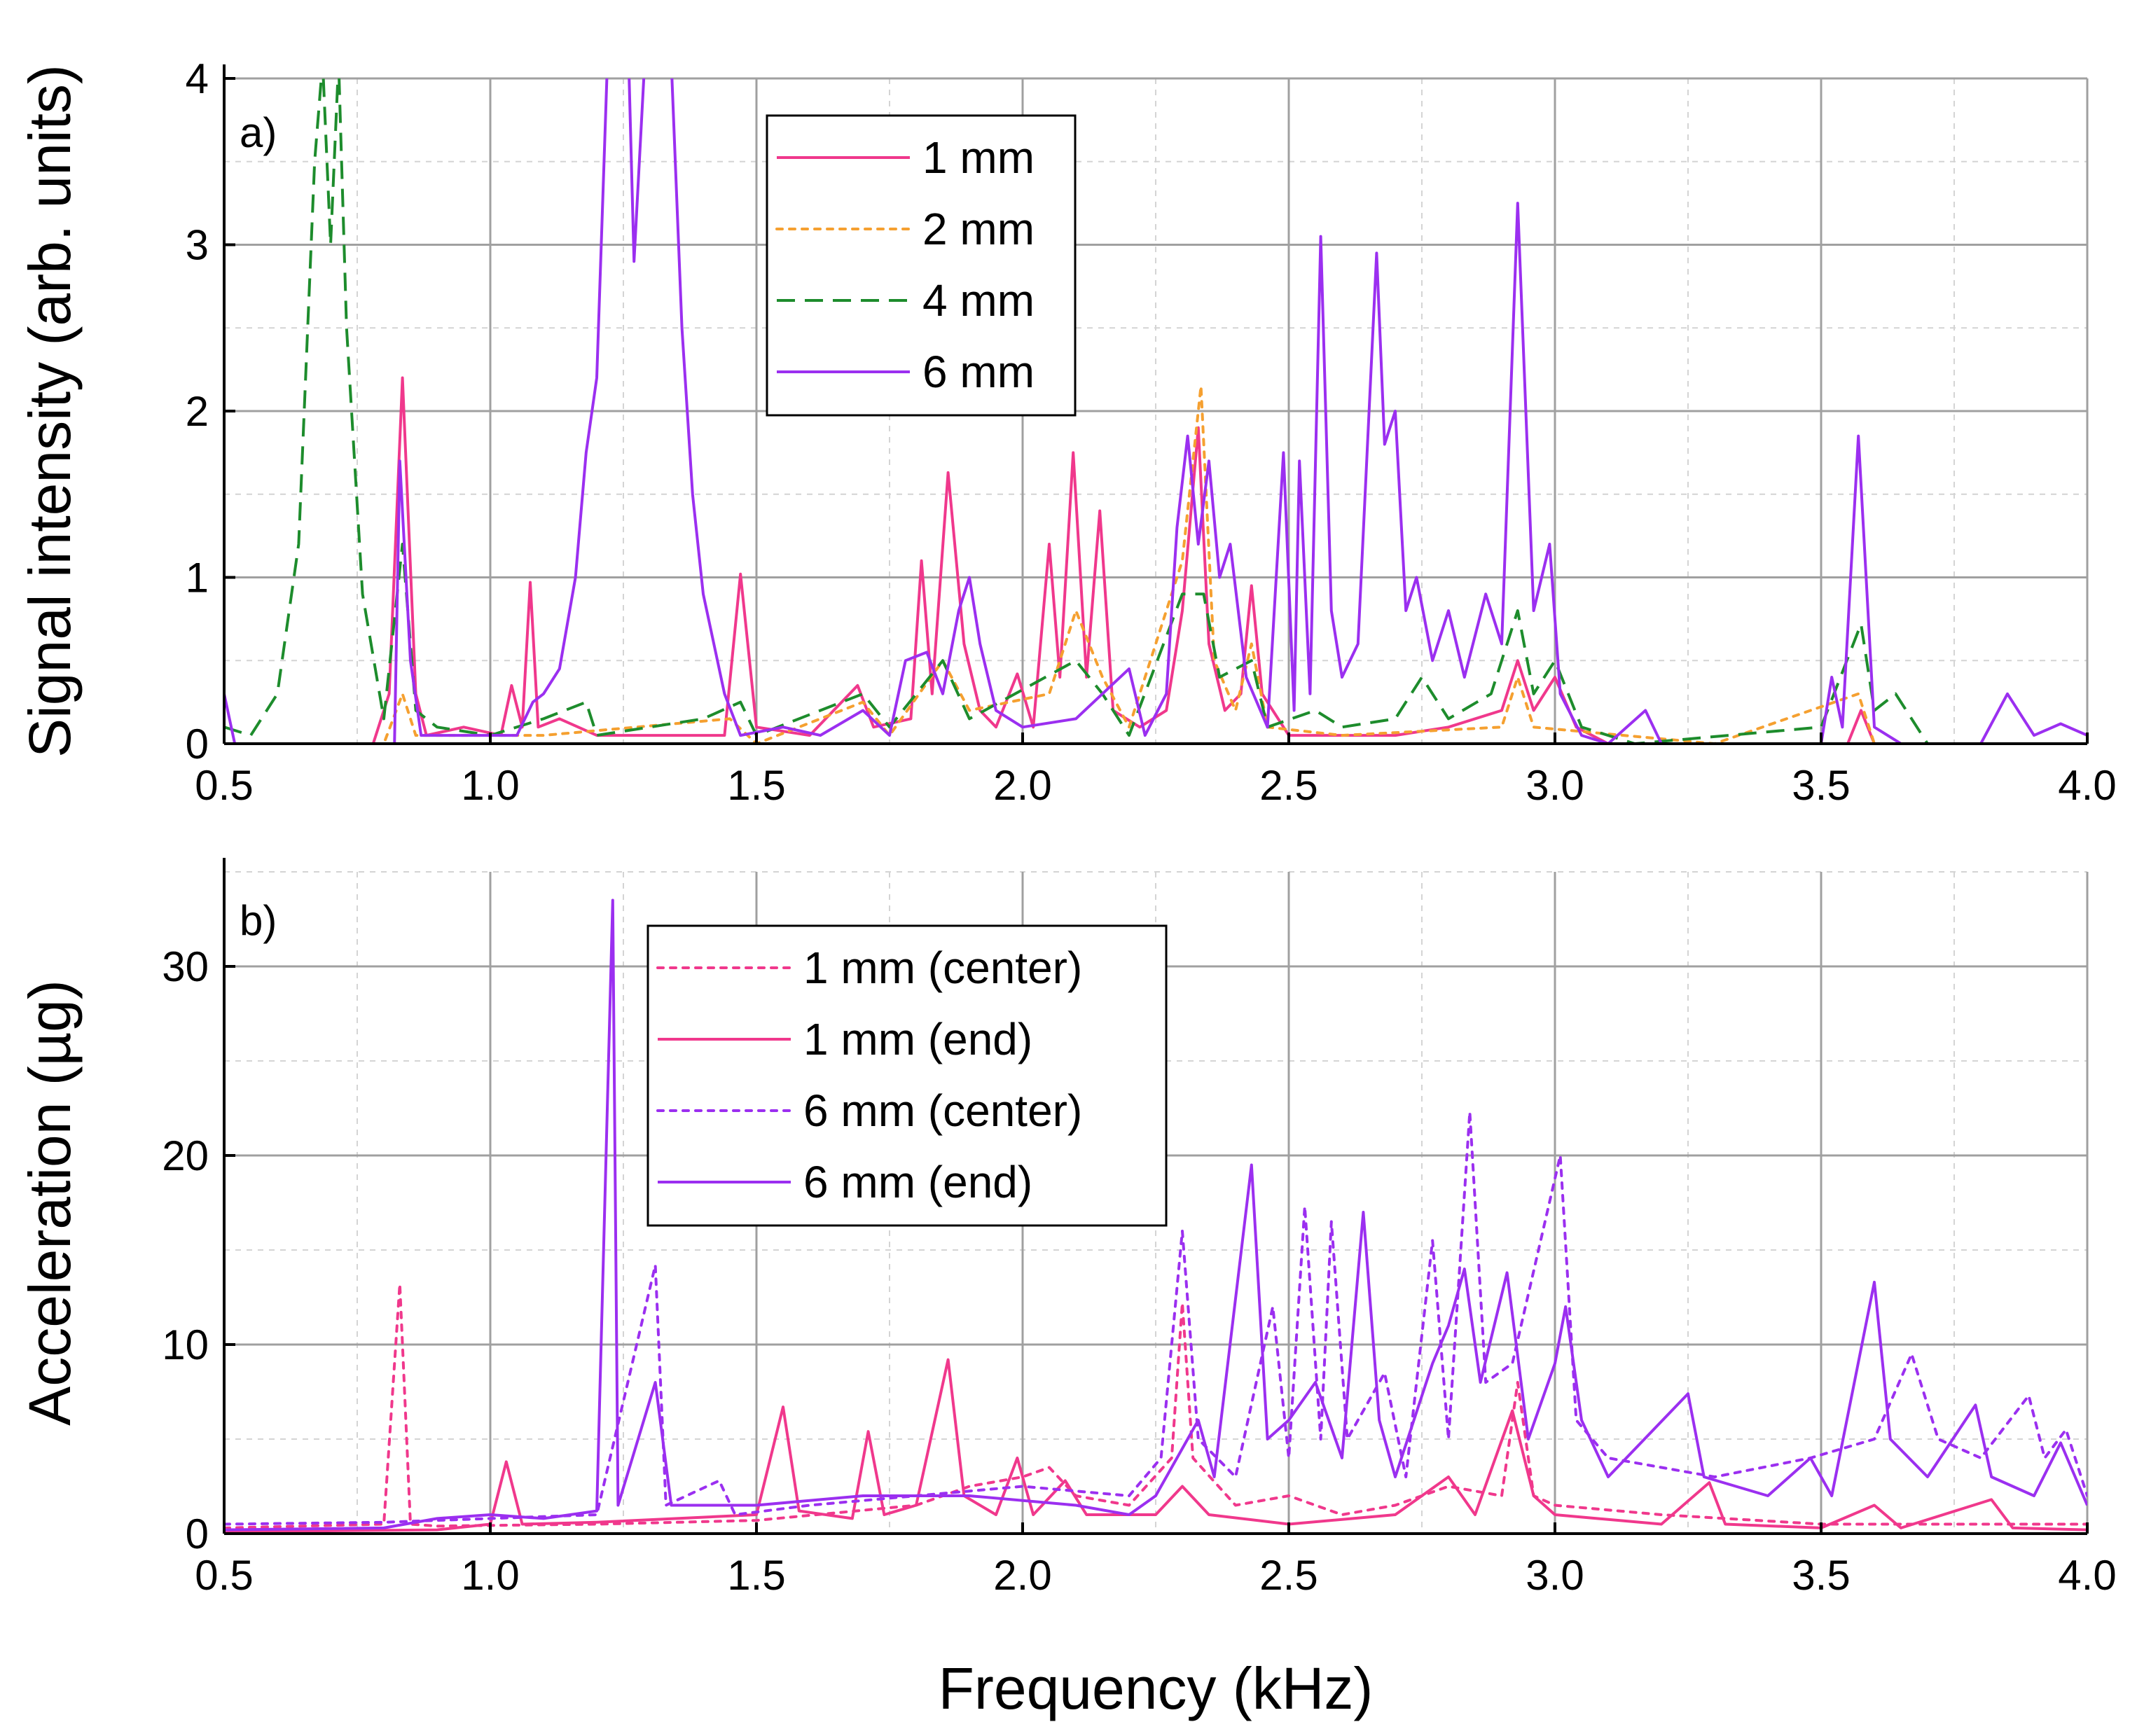  Describe the element at coordinates (50, 411) in the screenshot. I see `y-axis-label: Signal intensity (arb. units)` at that location.